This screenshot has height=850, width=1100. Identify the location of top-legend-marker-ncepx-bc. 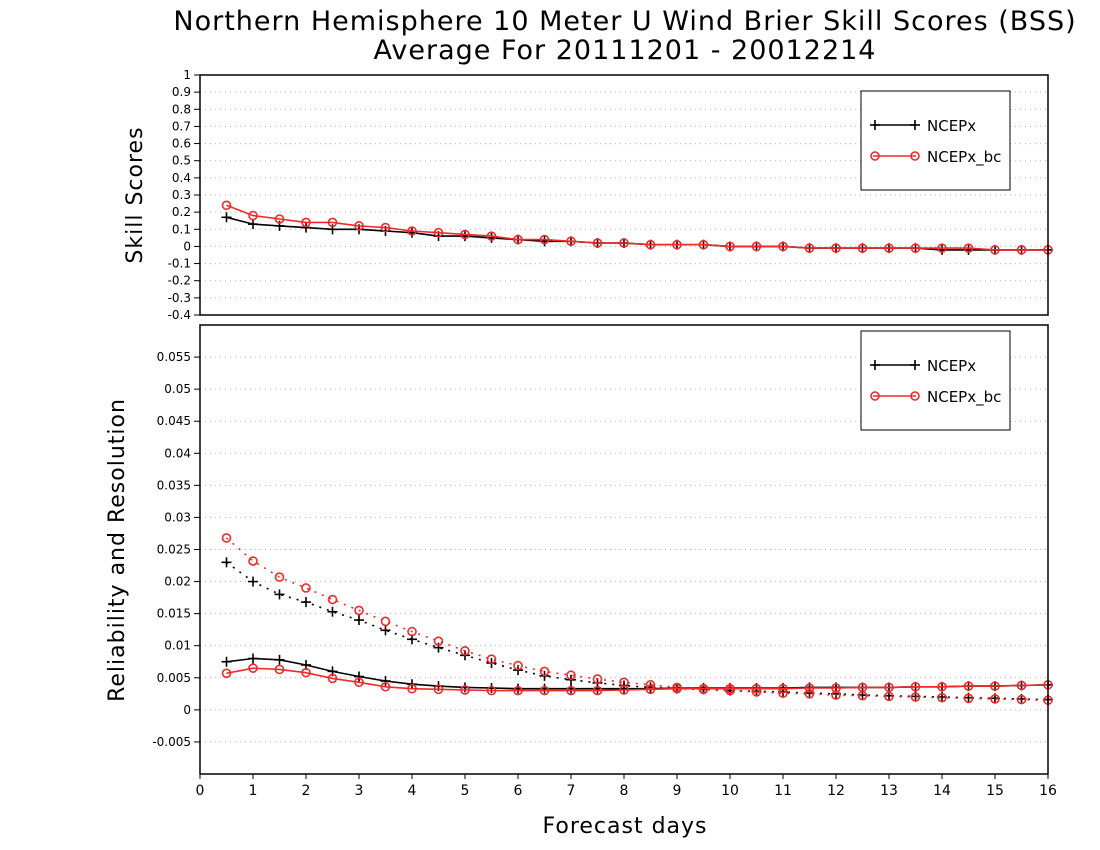
(915, 156).